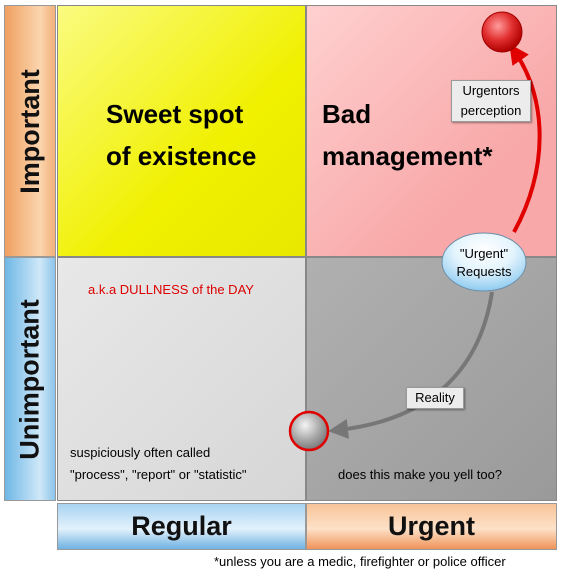 The width and height of the screenshot is (575, 582). Describe the element at coordinates (309, 431) in the screenshot. I see `reality-target-icon` at that location.